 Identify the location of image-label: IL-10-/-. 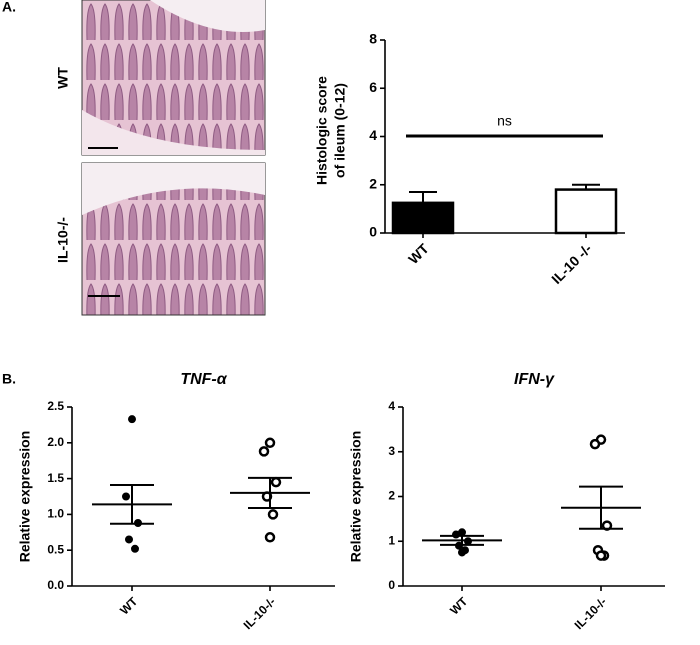
(63, 240).